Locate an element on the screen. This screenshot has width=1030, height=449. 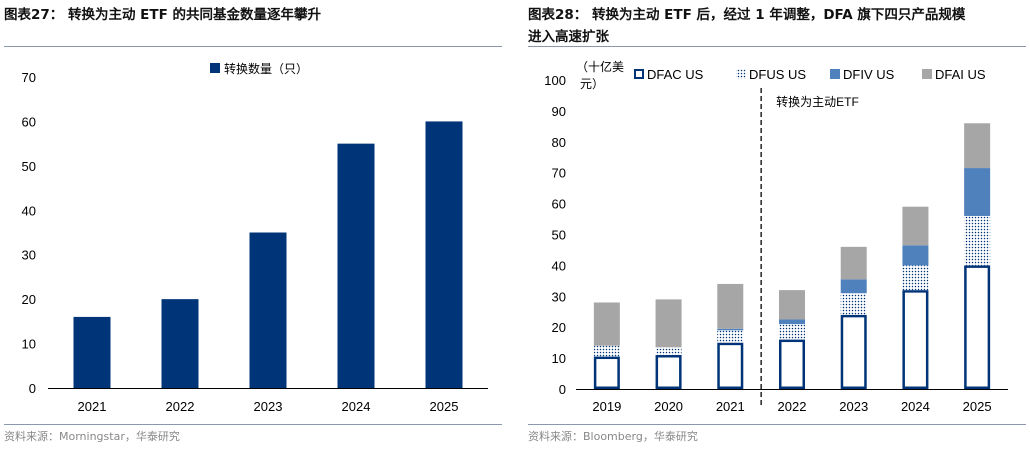
right-annotation: 转换为主动ETF is located at coordinates (817, 101).